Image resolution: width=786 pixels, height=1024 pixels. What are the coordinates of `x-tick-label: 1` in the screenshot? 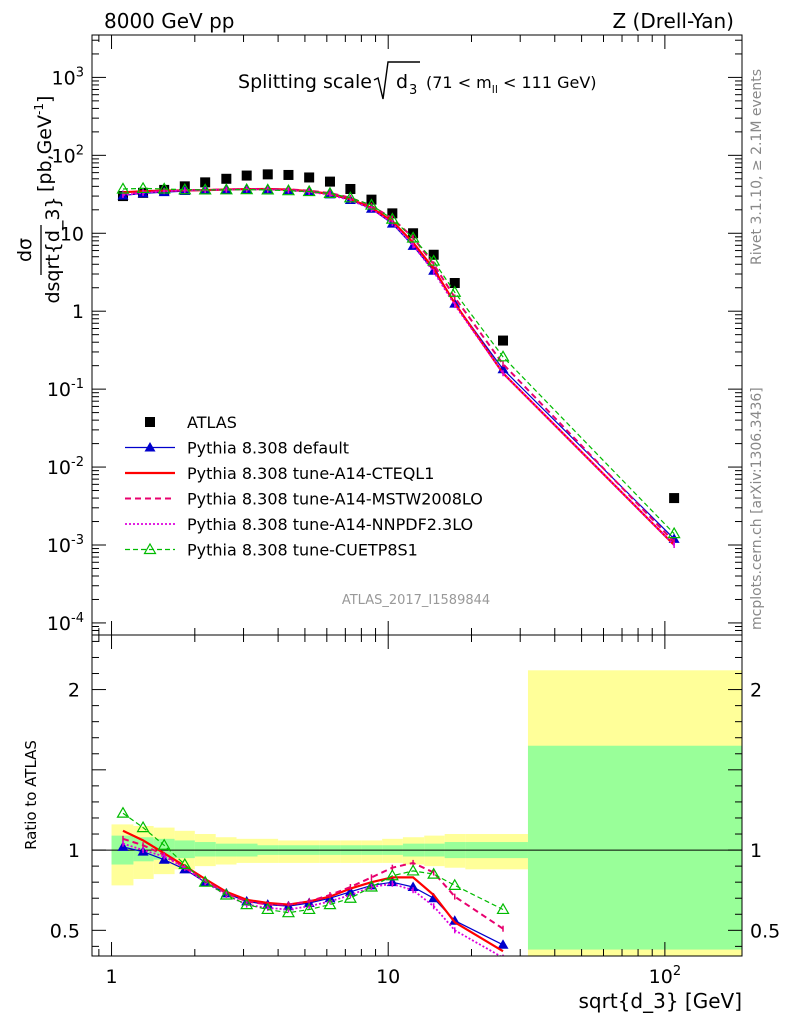 It's located at (111, 977).